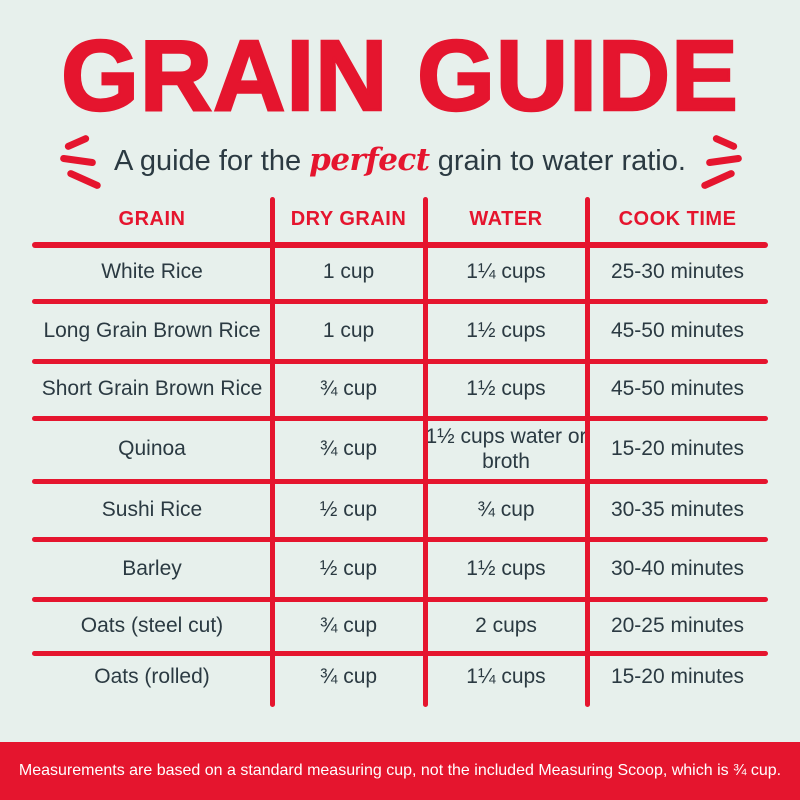 The image size is (800, 800). What do you see at coordinates (677, 625) in the screenshot?
I see `table-cell: 20-25 minutes` at bounding box center [677, 625].